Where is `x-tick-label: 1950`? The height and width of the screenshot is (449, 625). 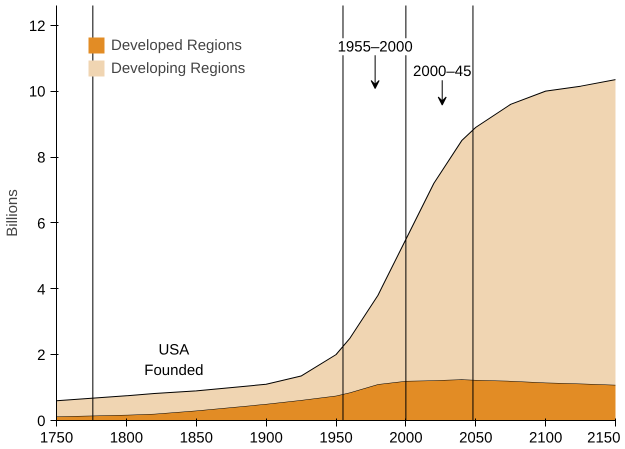 x-tick-label: 1950 is located at coordinates (336, 438).